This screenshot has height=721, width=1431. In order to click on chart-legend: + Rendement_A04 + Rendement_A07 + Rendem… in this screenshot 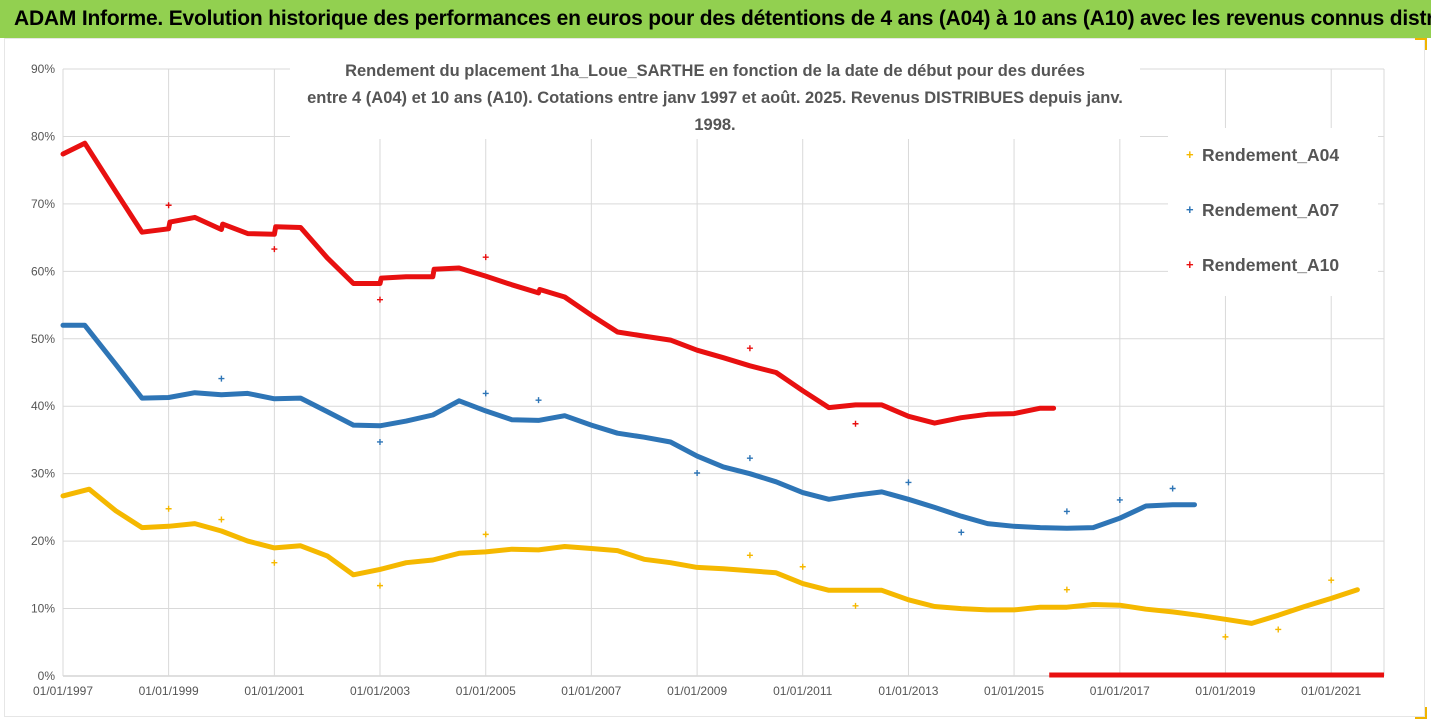, I will do `click(1273, 212)`.